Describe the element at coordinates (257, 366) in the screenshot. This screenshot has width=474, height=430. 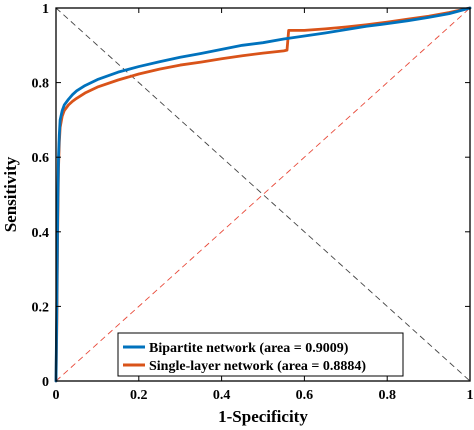
I see `legend-entry-single-layer: Single-layer network (area = 0.8884)` at that location.